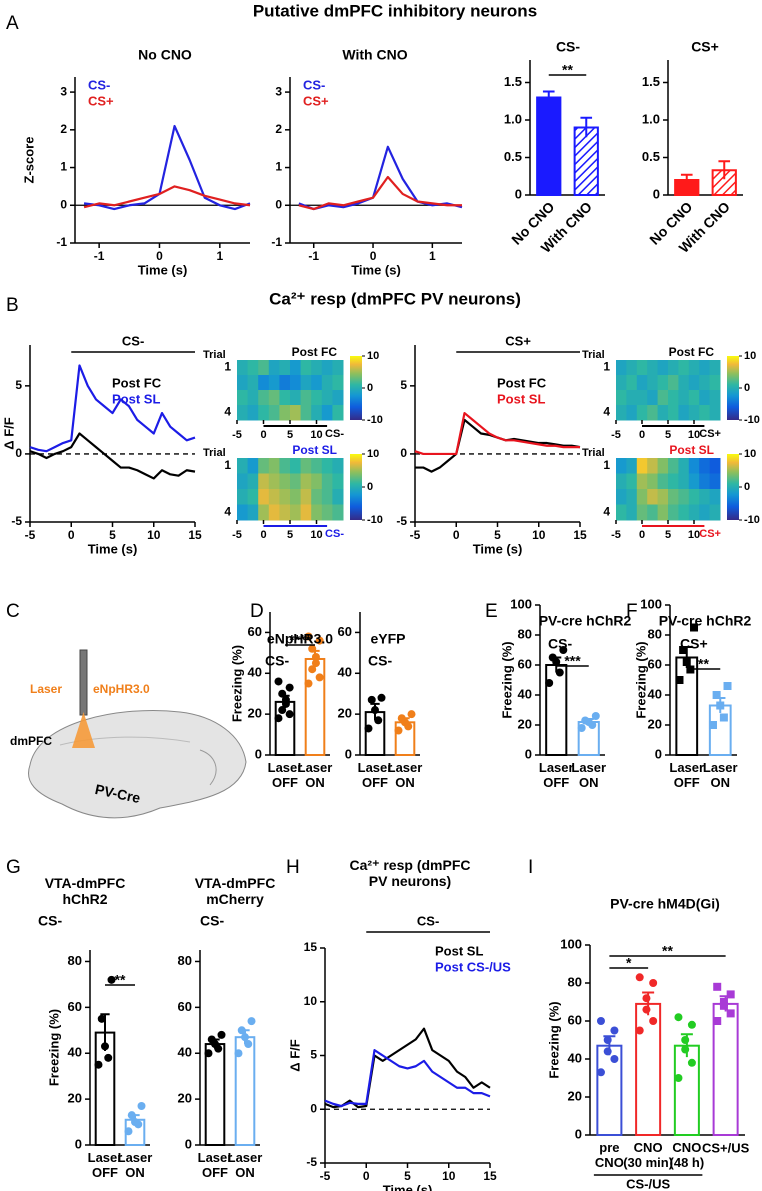 The width and height of the screenshot is (762, 1191). What do you see at coordinates (656, 193) in the screenshot?
I see `y-tick-label: 0` at bounding box center [656, 193].